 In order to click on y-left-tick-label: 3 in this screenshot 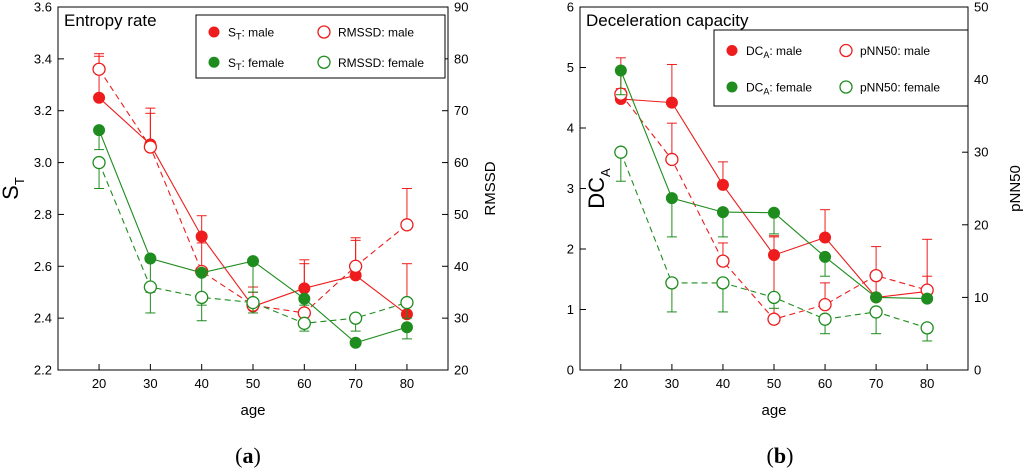, I will do `click(570, 188)`.